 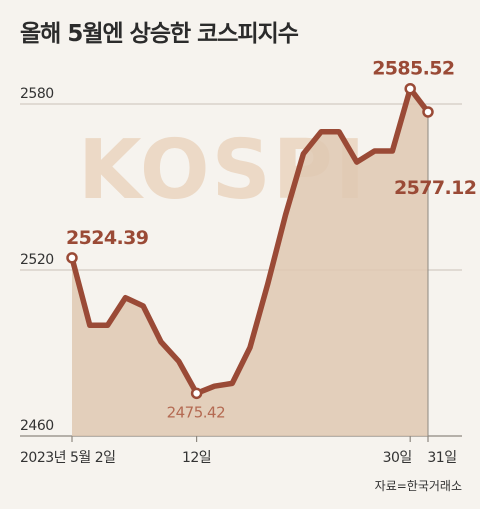 What do you see at coordinates (196, 458) in the screenshot?
I see `x-tick-label-7: 12일` at bounding box center [196, 458].